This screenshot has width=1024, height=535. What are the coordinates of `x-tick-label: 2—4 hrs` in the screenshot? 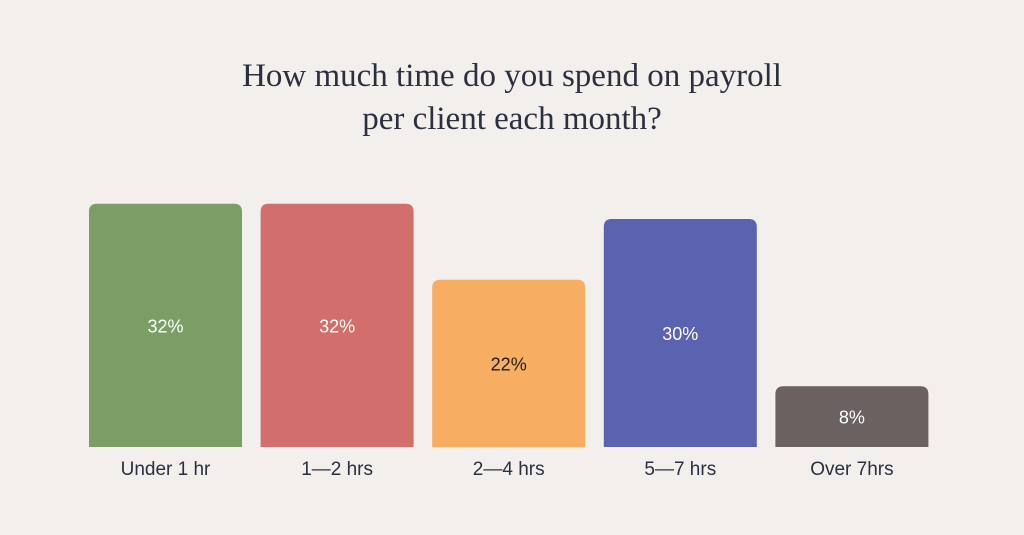 It's located at (509, 469).